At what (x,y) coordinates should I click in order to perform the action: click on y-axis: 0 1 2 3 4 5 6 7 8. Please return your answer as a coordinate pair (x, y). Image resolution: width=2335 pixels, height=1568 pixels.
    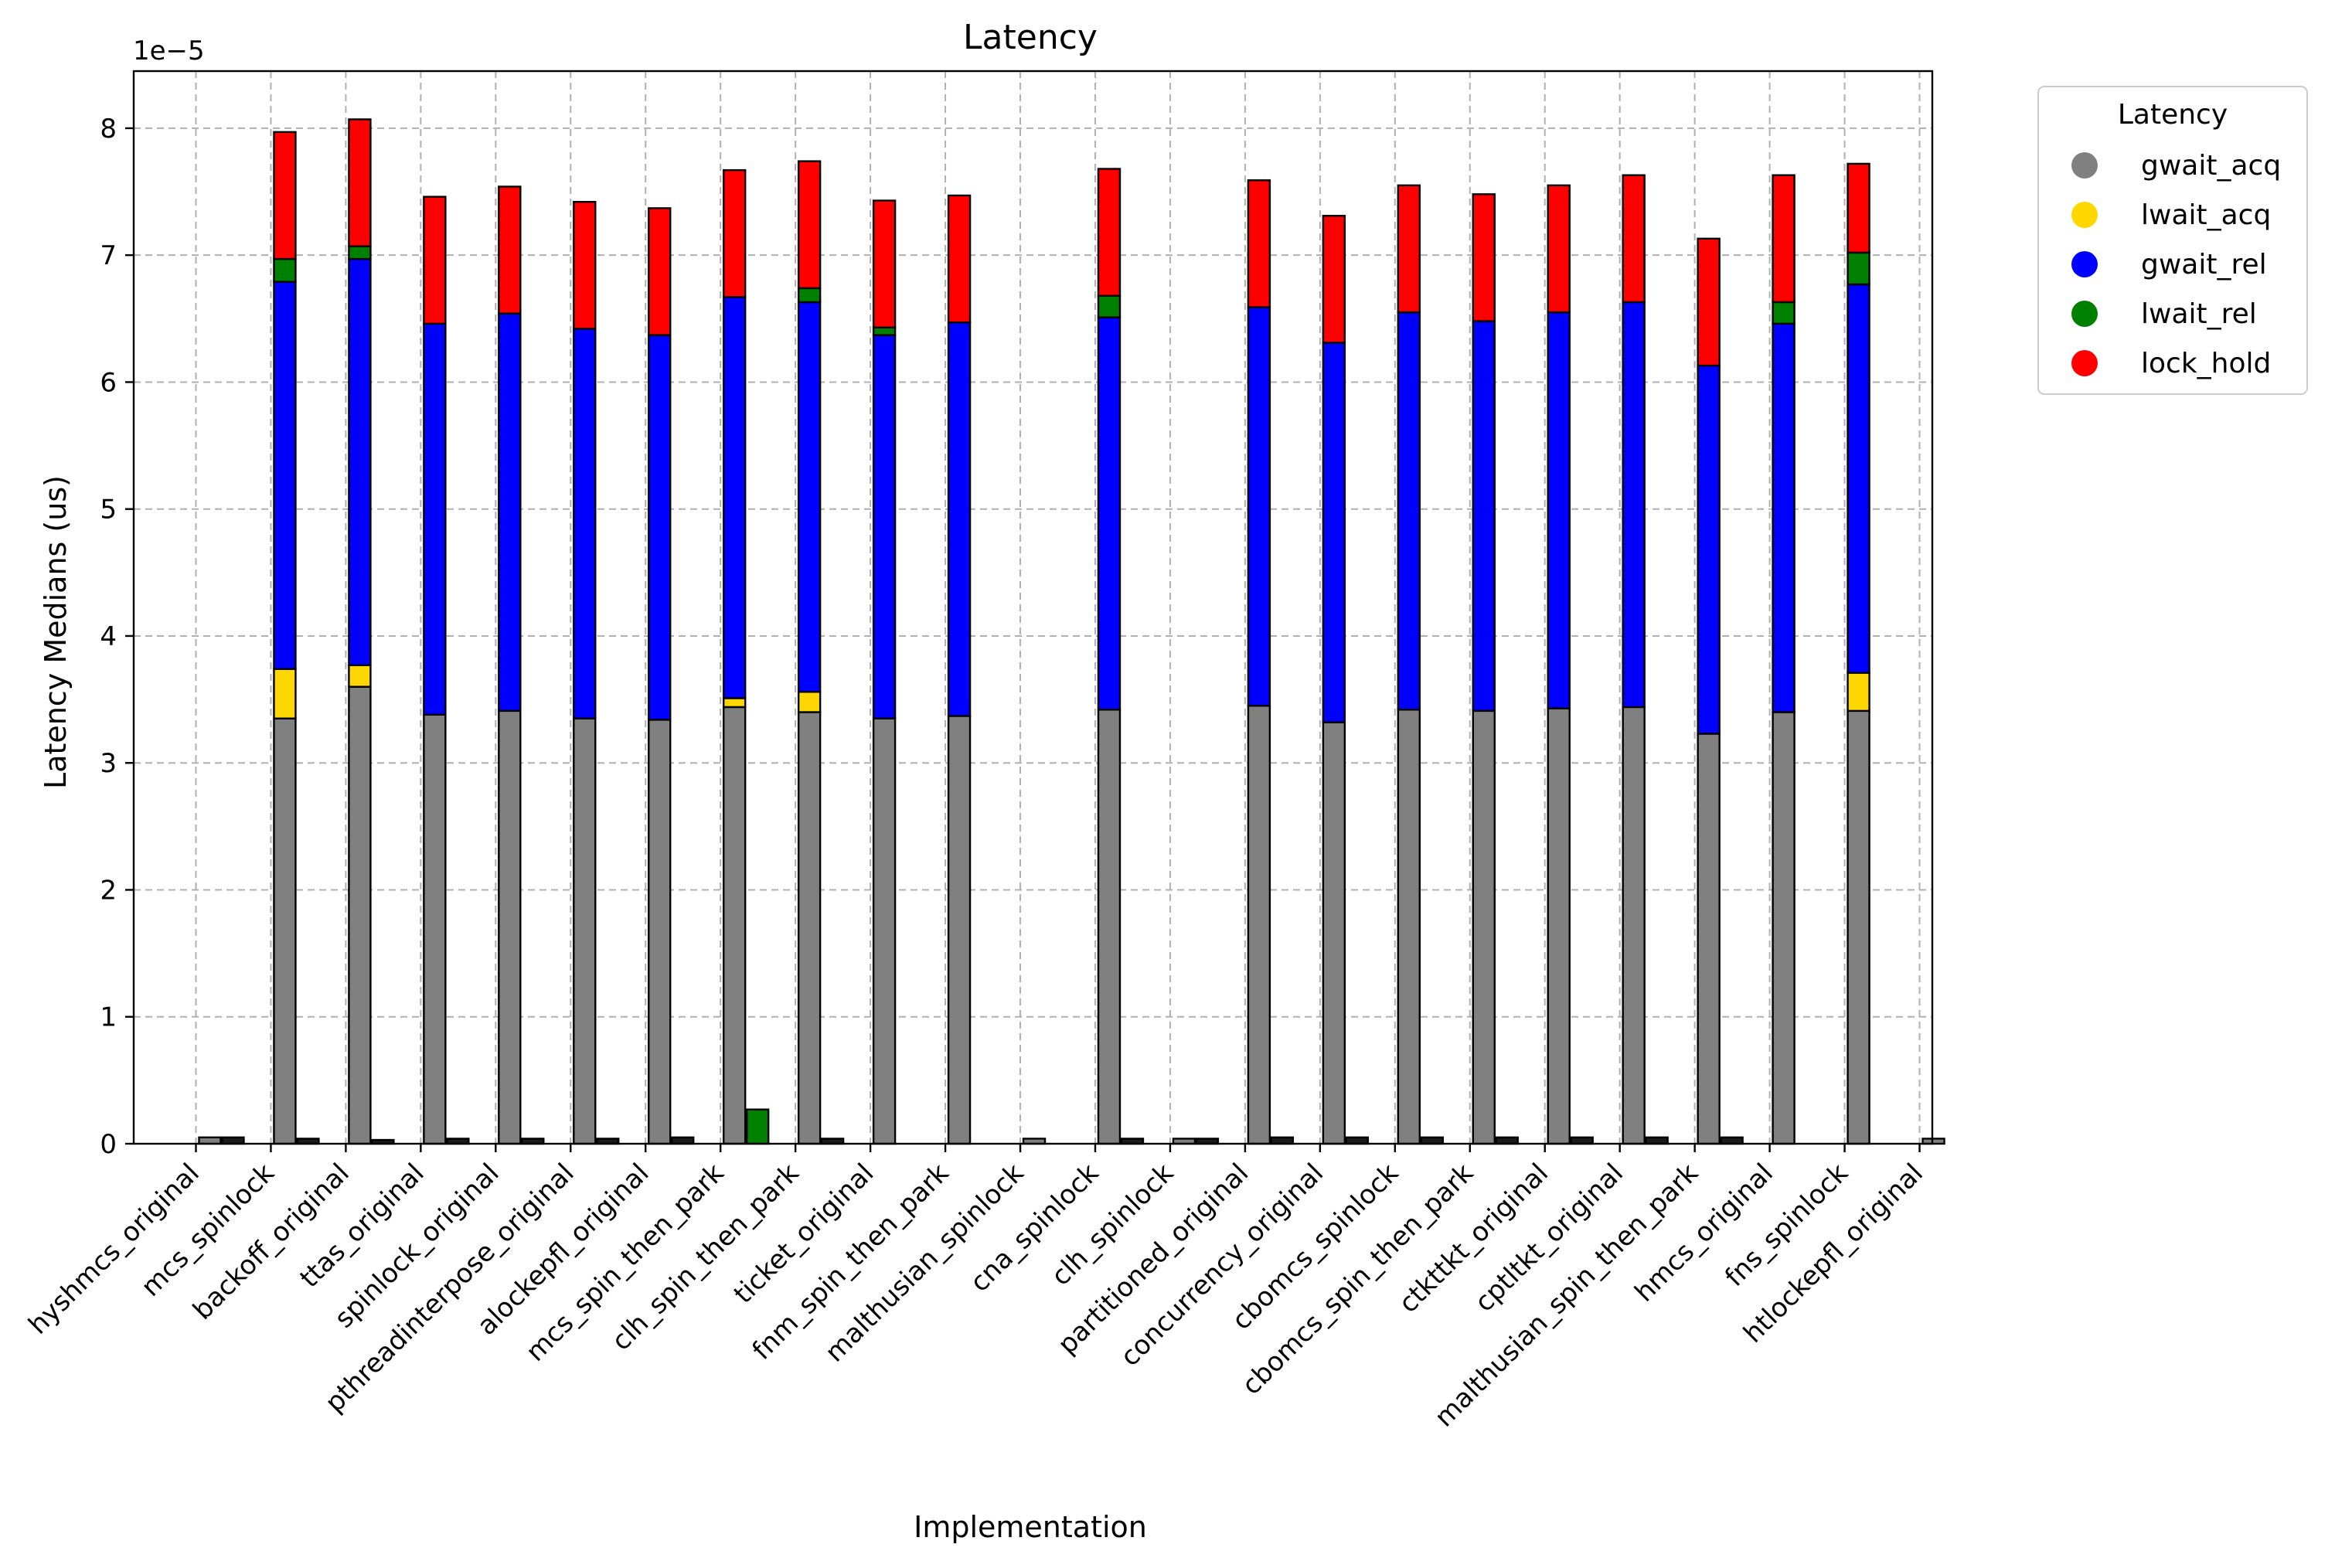
    Looking at the image, I should click on (117, 637).